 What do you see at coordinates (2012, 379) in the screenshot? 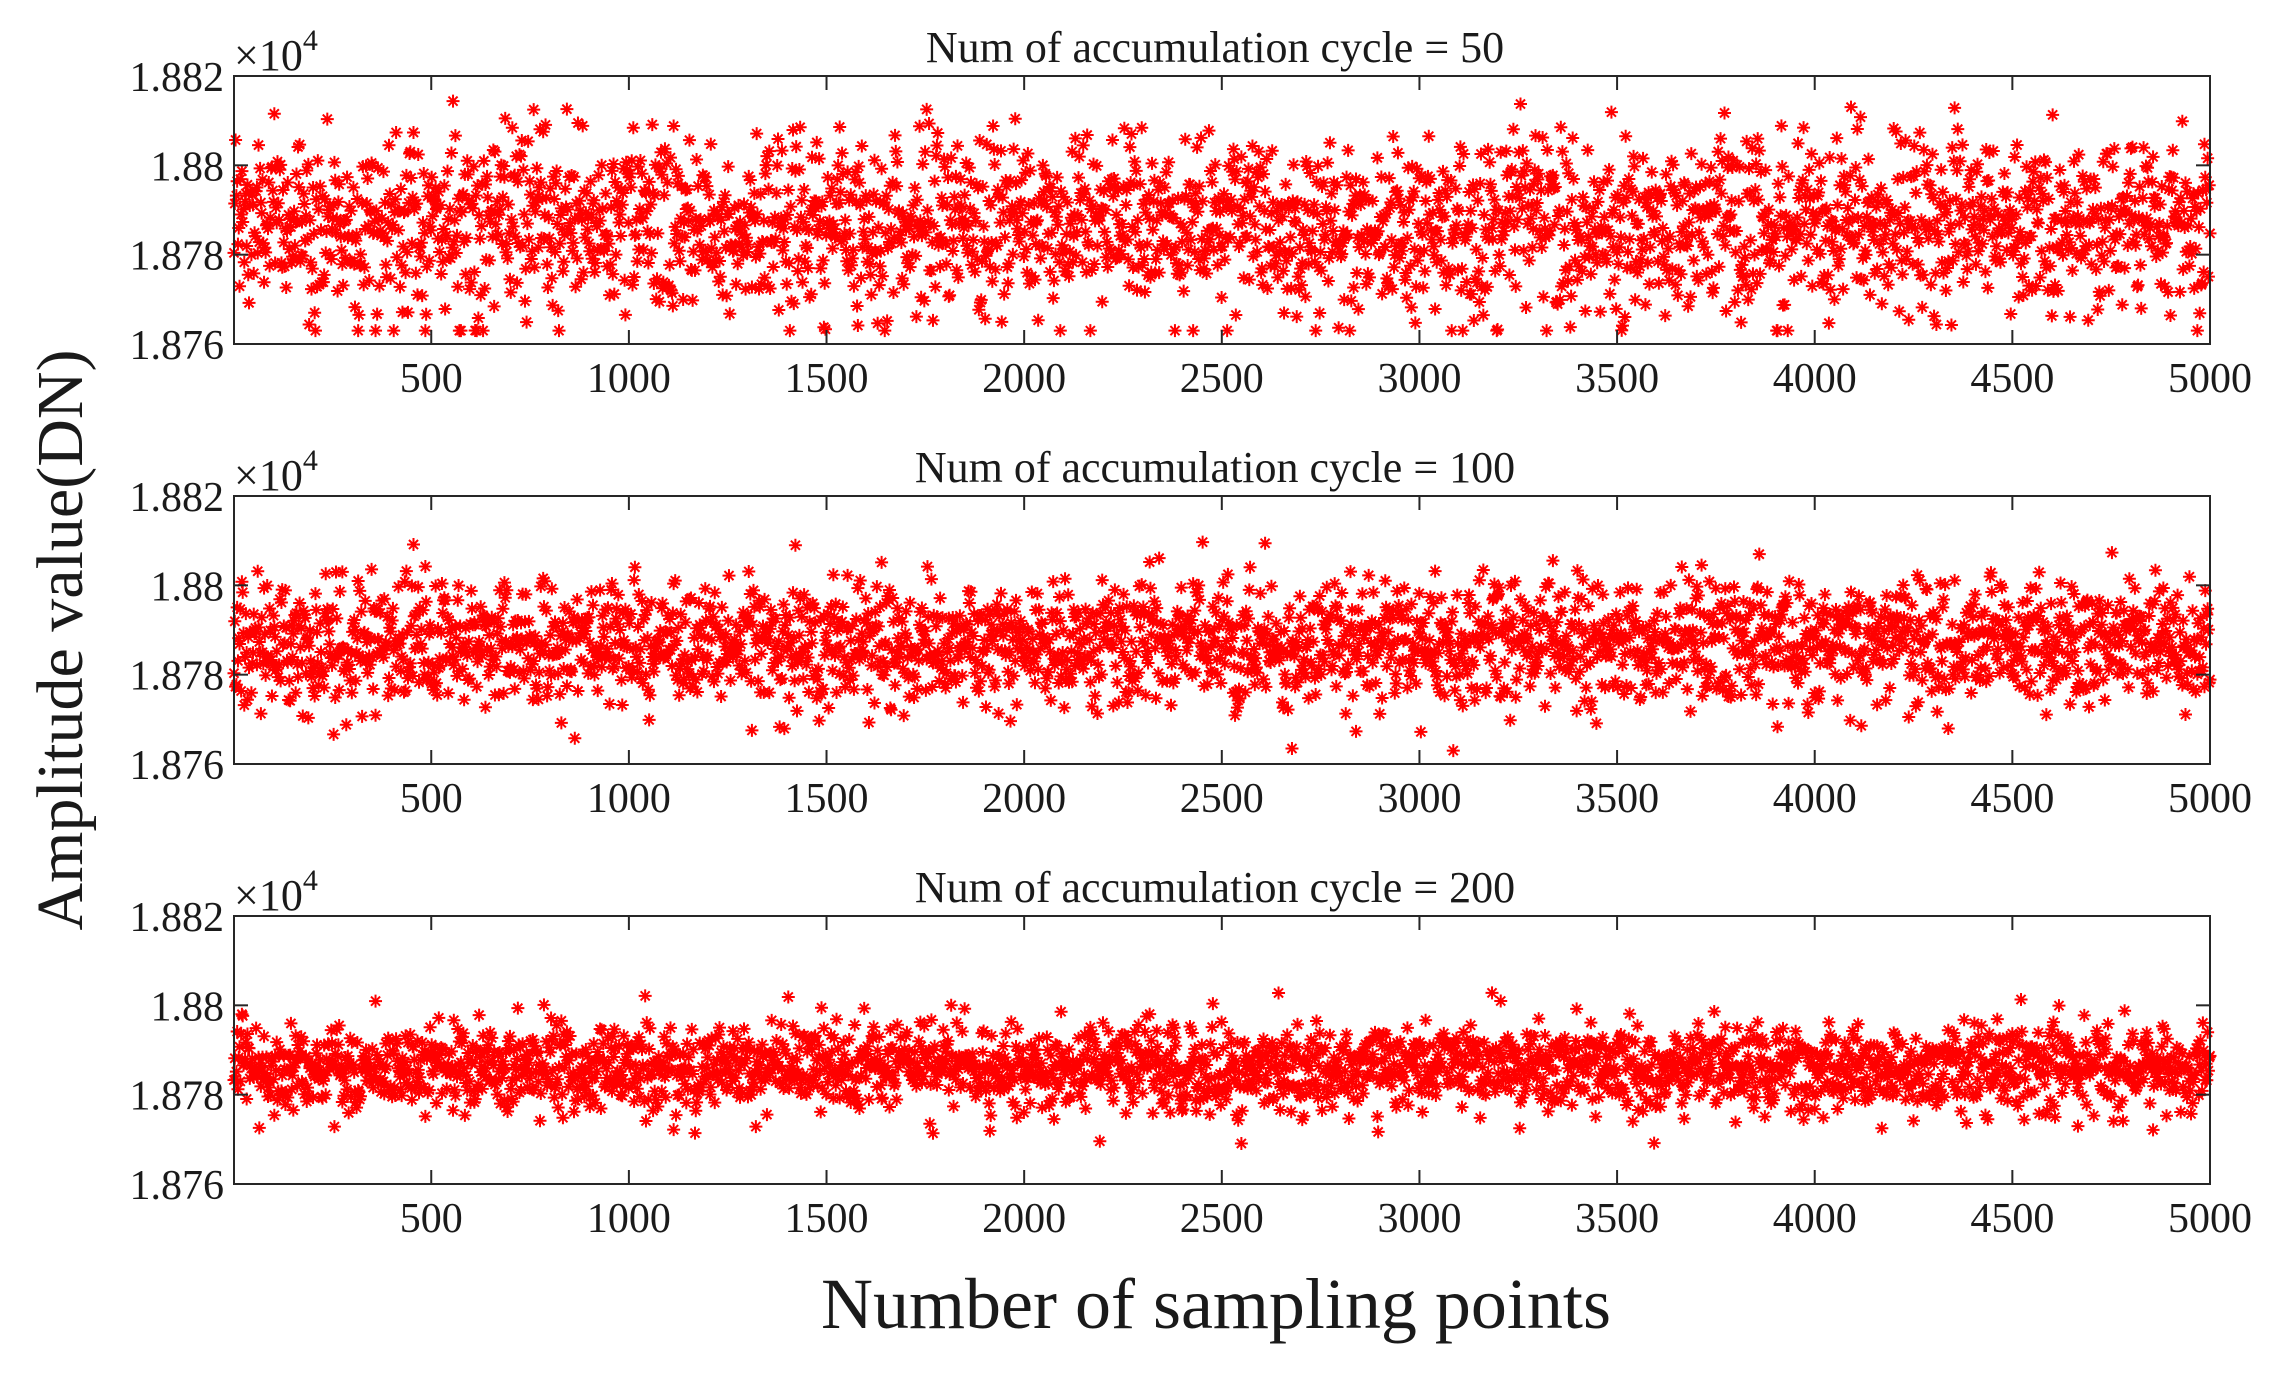
I see `x-tick-label: 4500` at bounding box center [2012, 379].